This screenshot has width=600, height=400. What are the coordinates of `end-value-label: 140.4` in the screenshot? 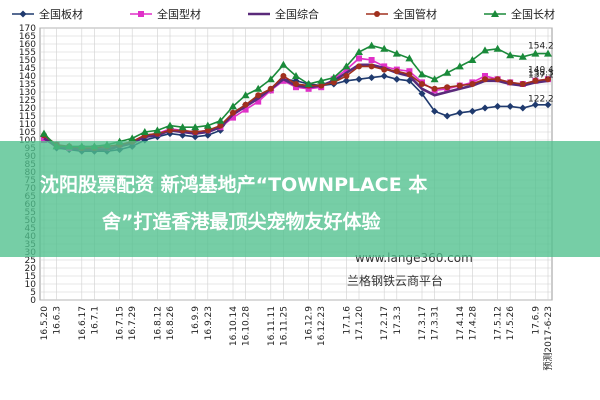 It's located at (541, 70).